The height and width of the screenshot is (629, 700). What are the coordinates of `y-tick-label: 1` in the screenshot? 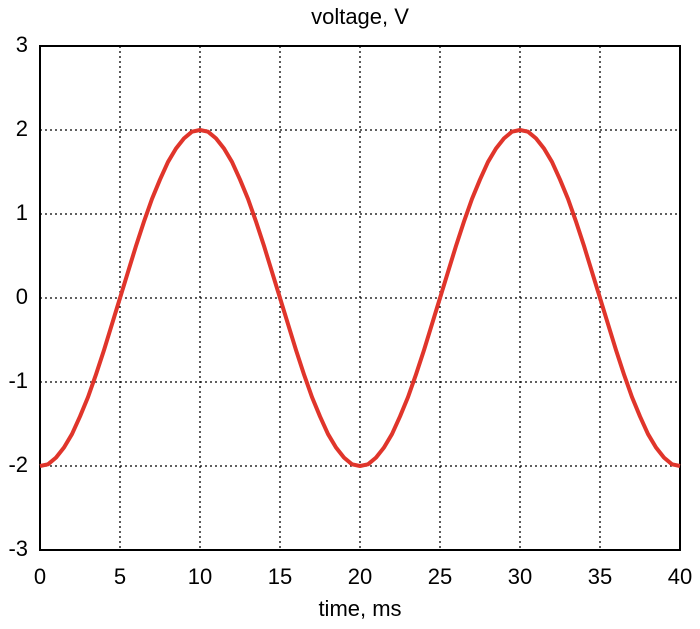 It's located at (22, 212).